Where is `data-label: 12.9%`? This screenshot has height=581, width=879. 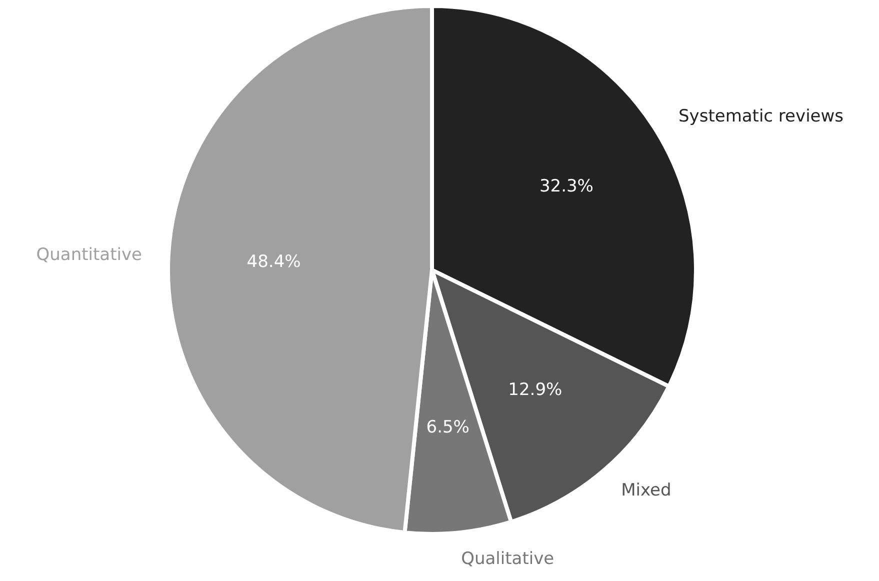 data-label: 12.9% is located at coordinates (535, 390).